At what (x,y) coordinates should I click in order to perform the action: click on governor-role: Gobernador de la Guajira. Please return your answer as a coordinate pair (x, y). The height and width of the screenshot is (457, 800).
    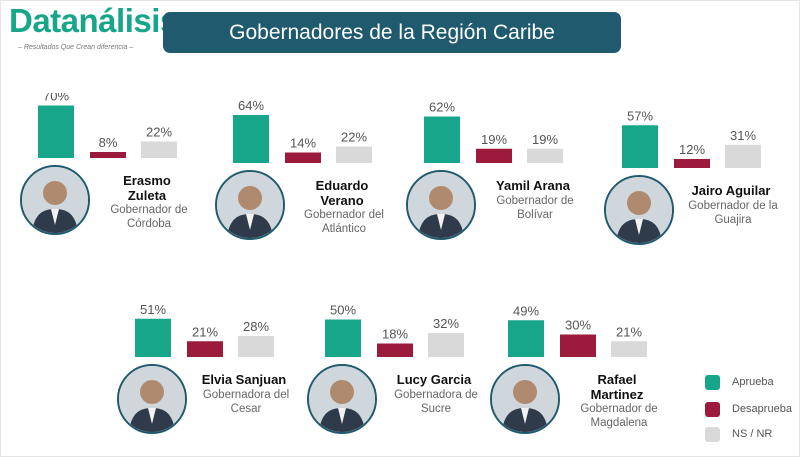
    Looking at the image, I should click on (733, 213).